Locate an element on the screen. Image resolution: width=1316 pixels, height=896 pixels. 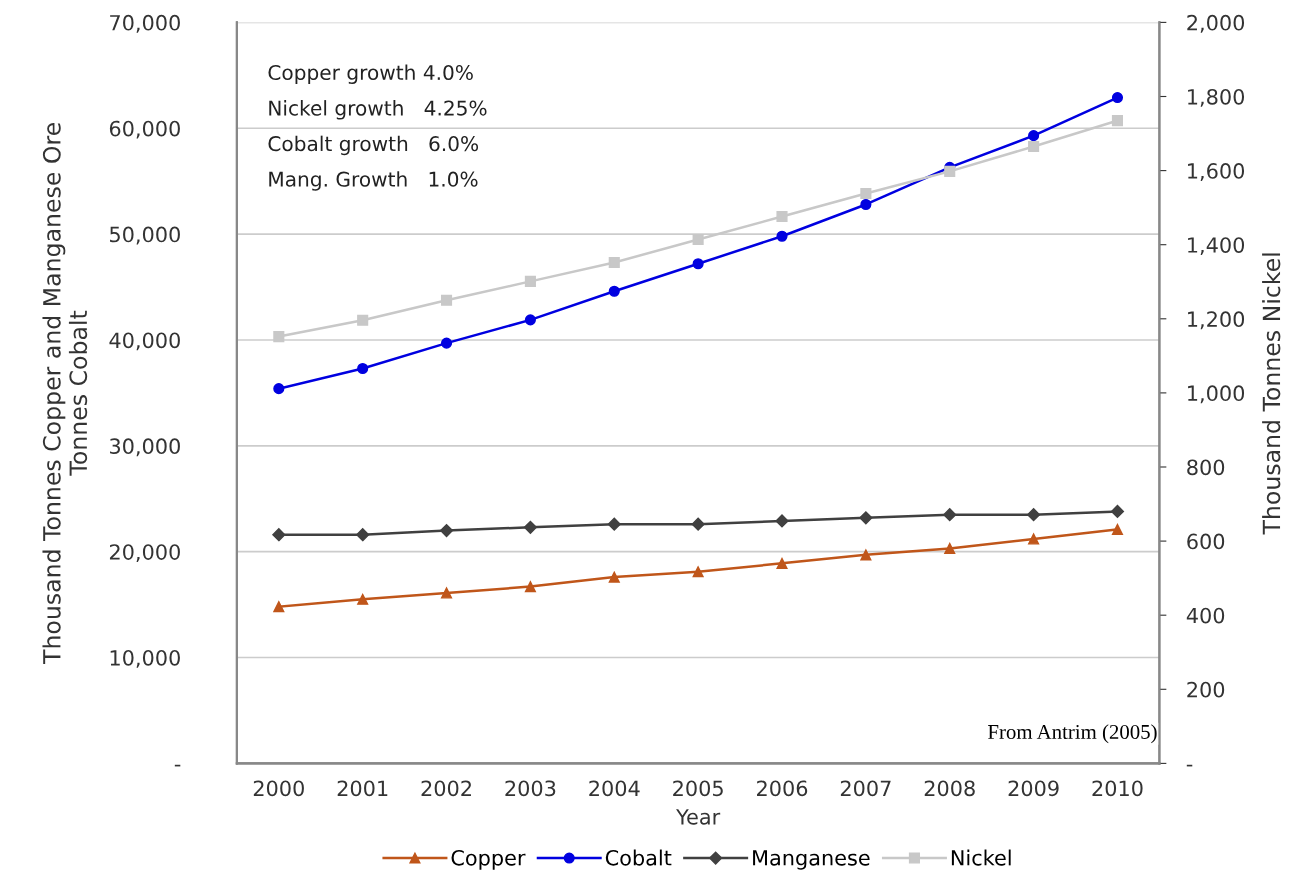
y-tick-label: 70,000 is located at coordinates (145, 23).